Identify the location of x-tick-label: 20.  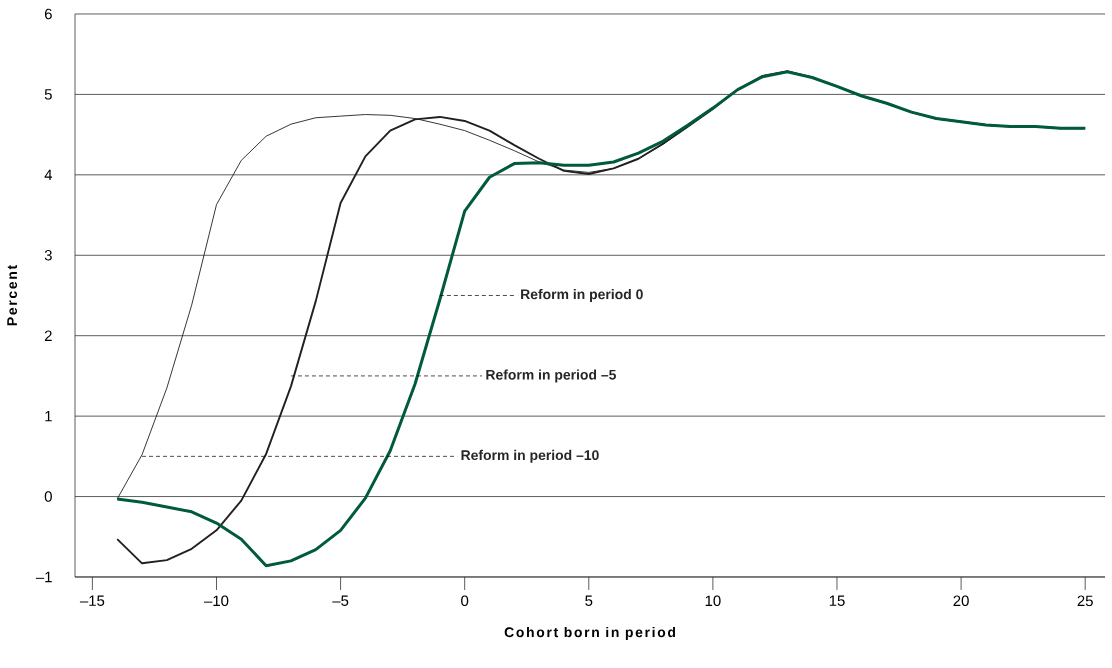
(961, 601).